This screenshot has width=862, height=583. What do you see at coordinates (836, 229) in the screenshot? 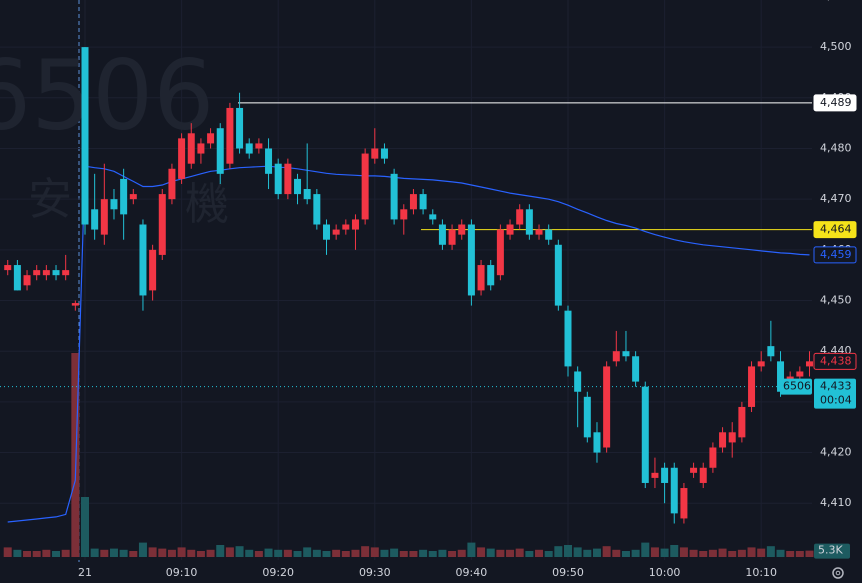
I see `level-label: 4,464` at bounding box center [836, 229].